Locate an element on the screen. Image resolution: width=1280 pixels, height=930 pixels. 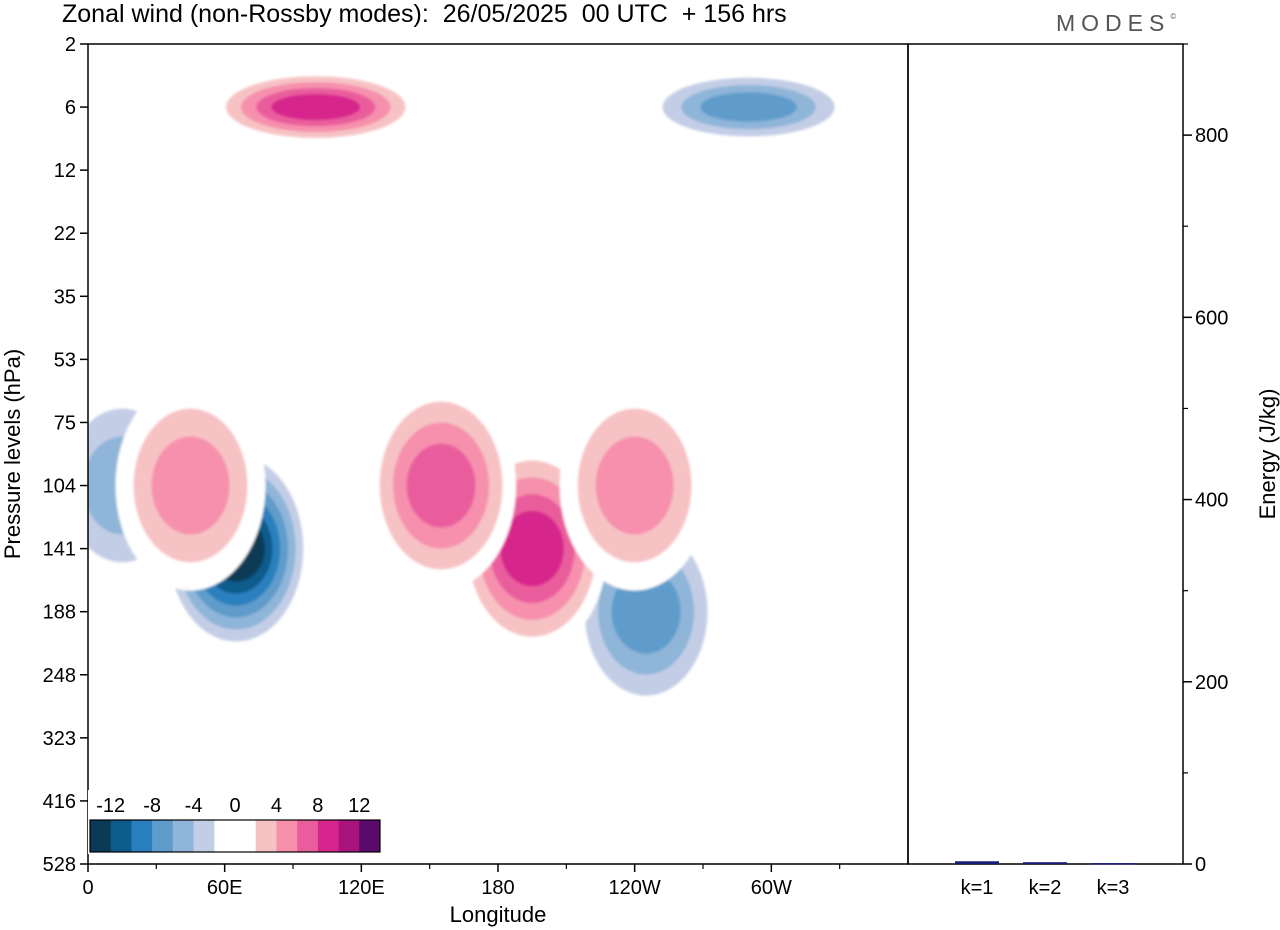
brand-text: MODES is located at coordinates (1113, 23).